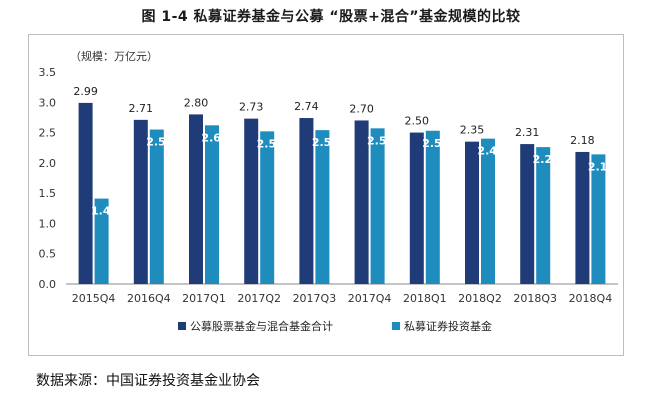 The width and height of the screenshot is (662, 400). Describe the element at coordinates (417, 121) in the screenshot. I see `data-label-public-fund: 2.50` at that location.